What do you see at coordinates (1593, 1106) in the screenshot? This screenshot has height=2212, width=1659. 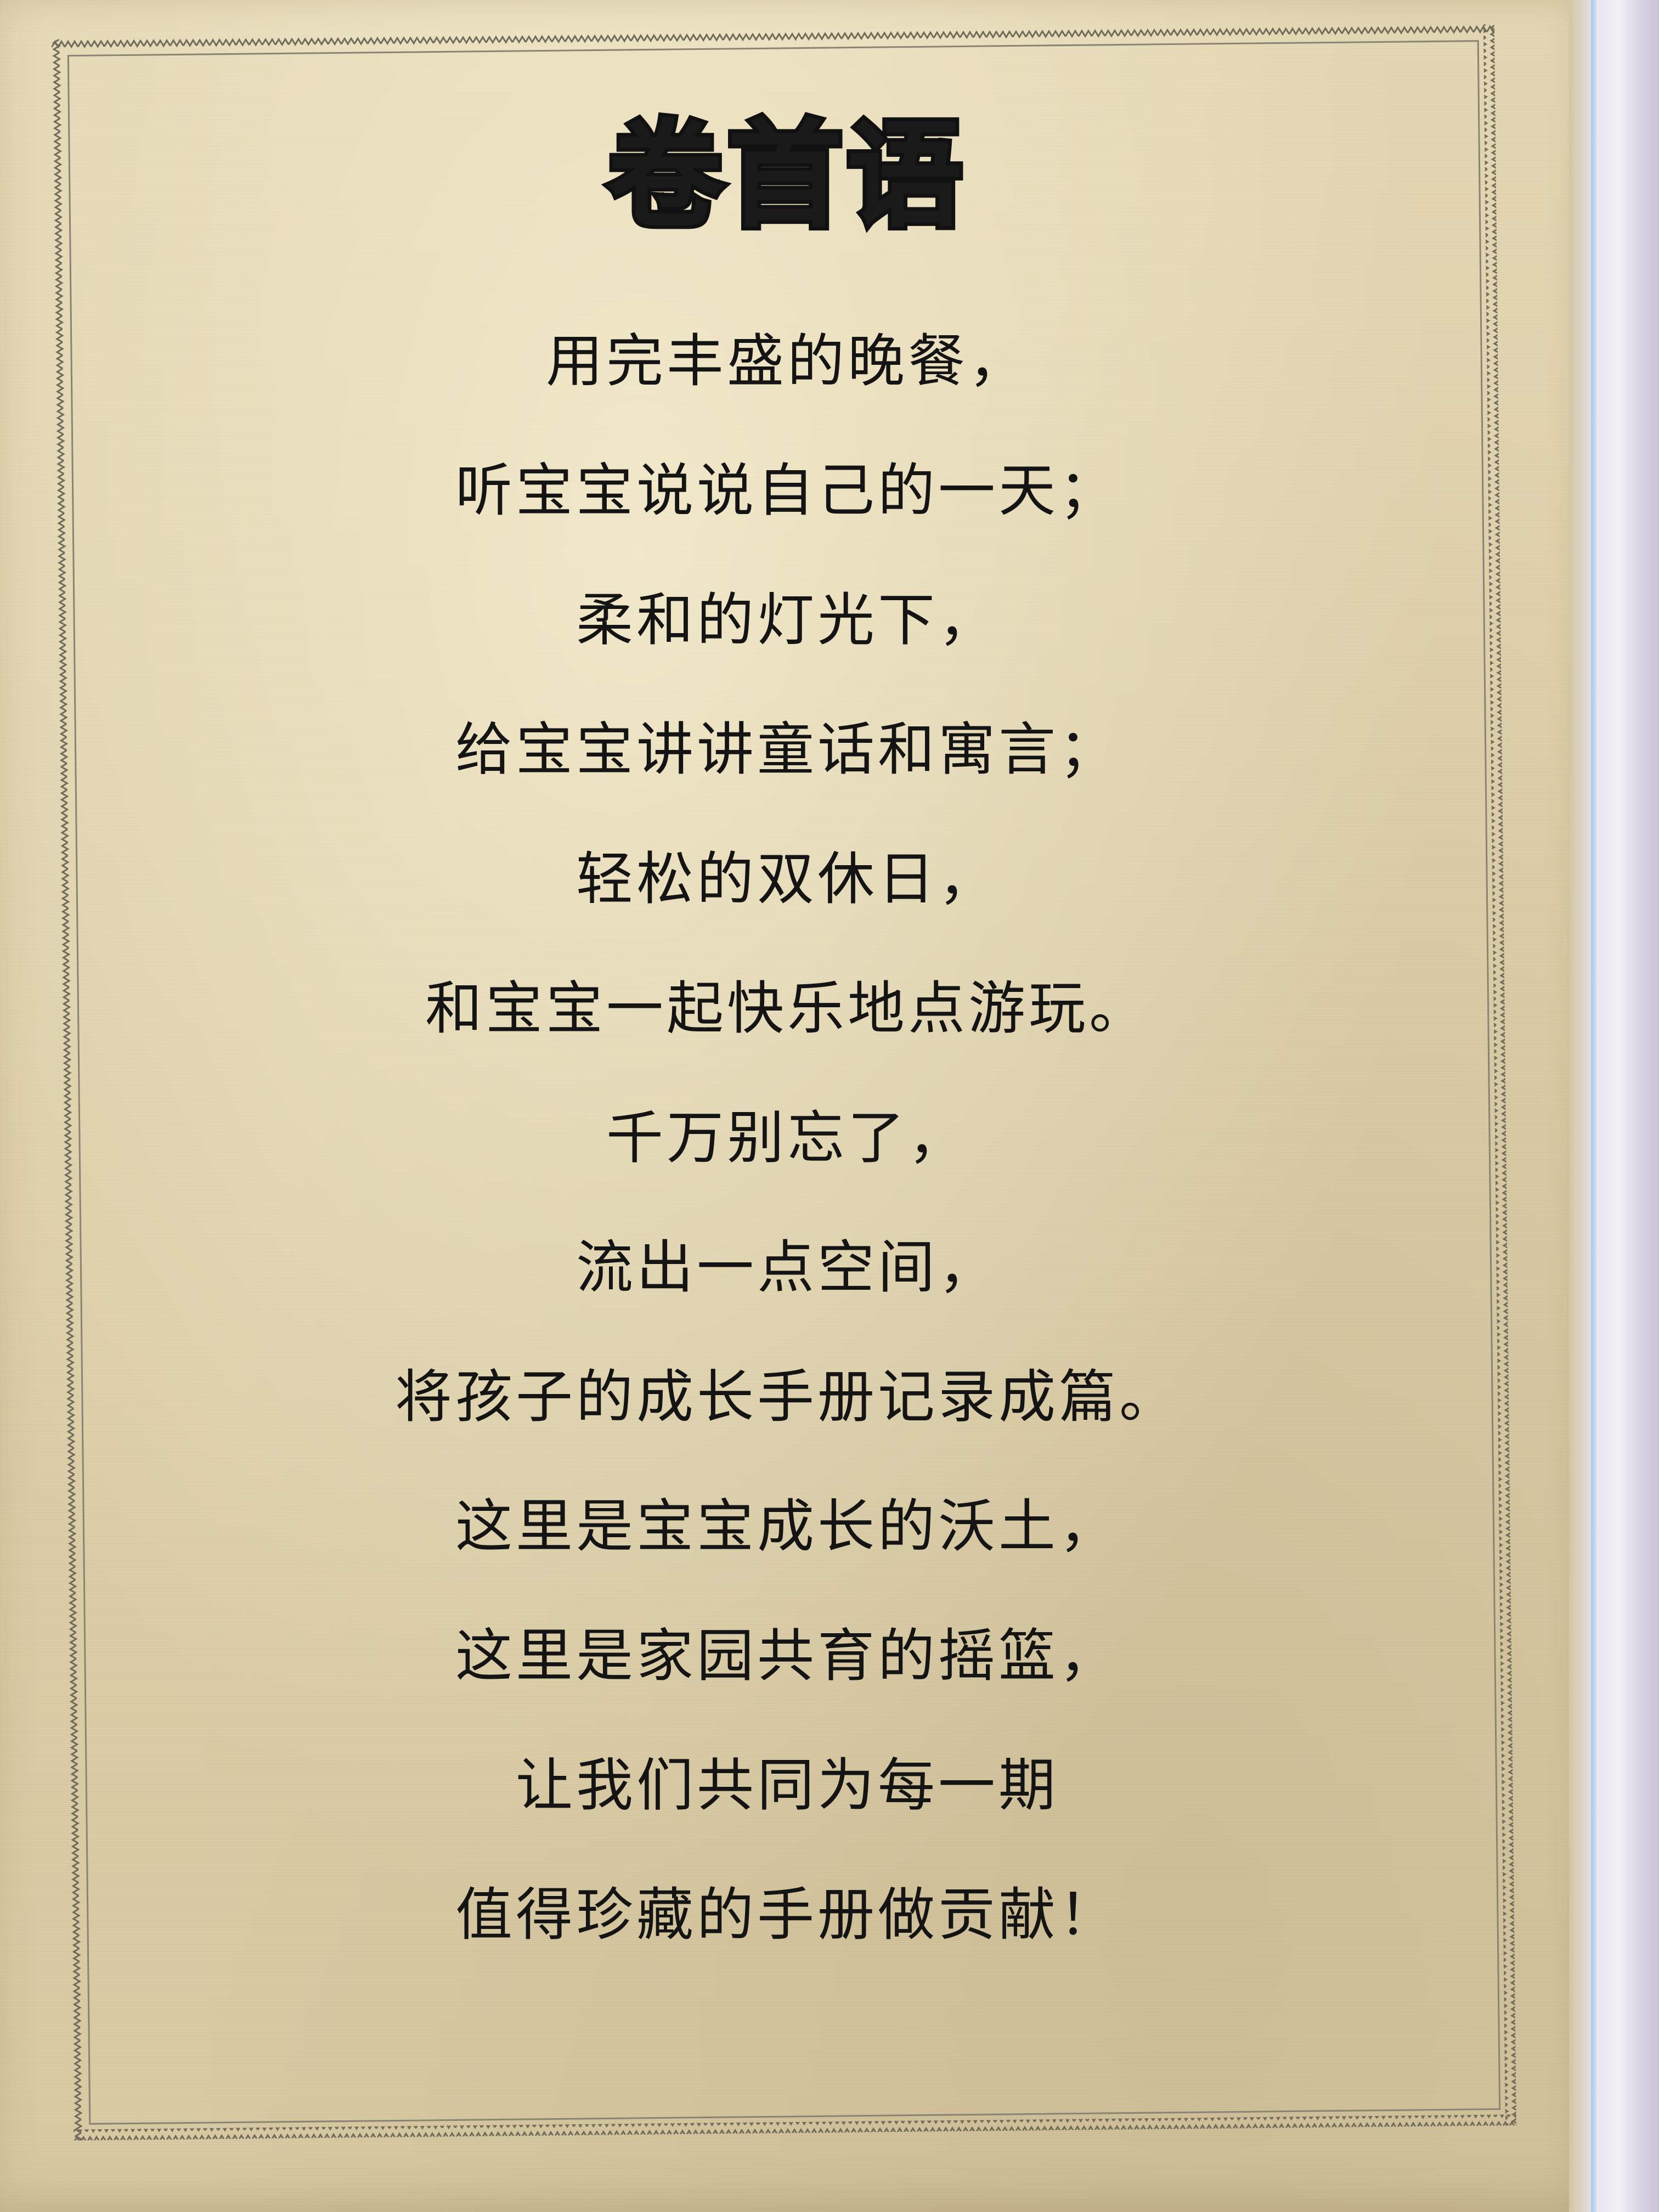 I see `sheet-protector-edge` at bounding box center [1593, 1106].